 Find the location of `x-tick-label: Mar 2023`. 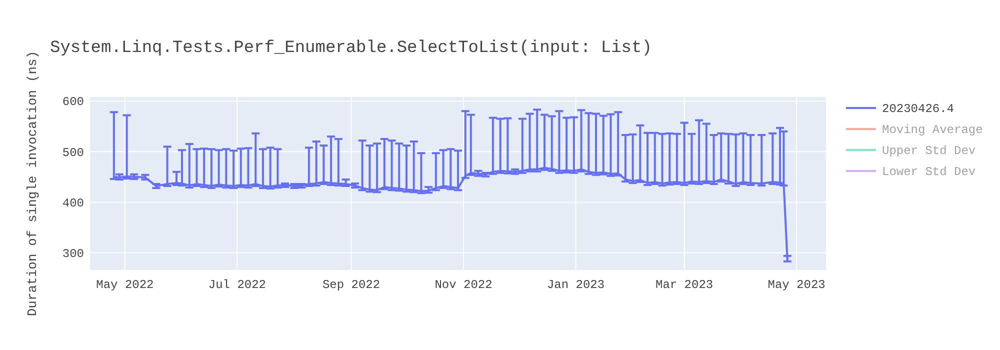

x-tick-label: Mar 2023 is located at coordinates (685, 285).